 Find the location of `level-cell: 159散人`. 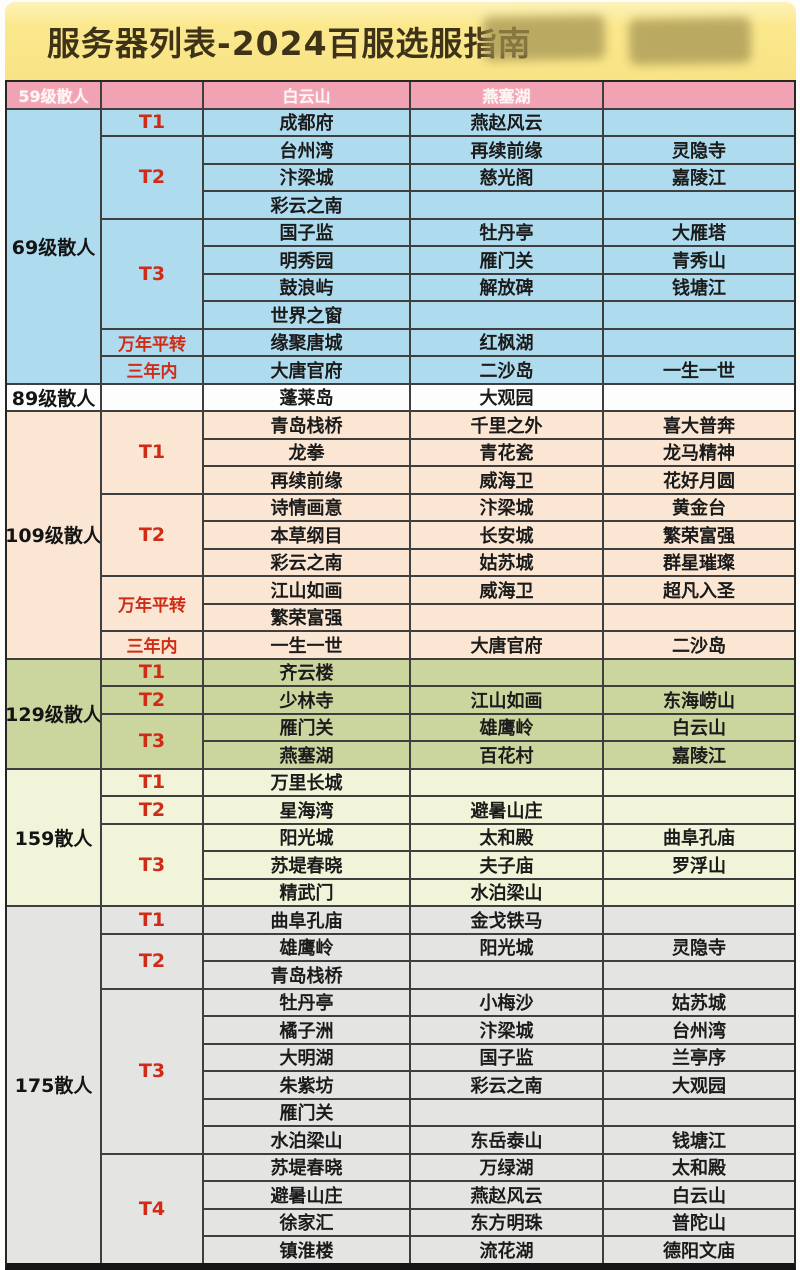

level-cell: 159散人 is located at coordinates (53, 837).